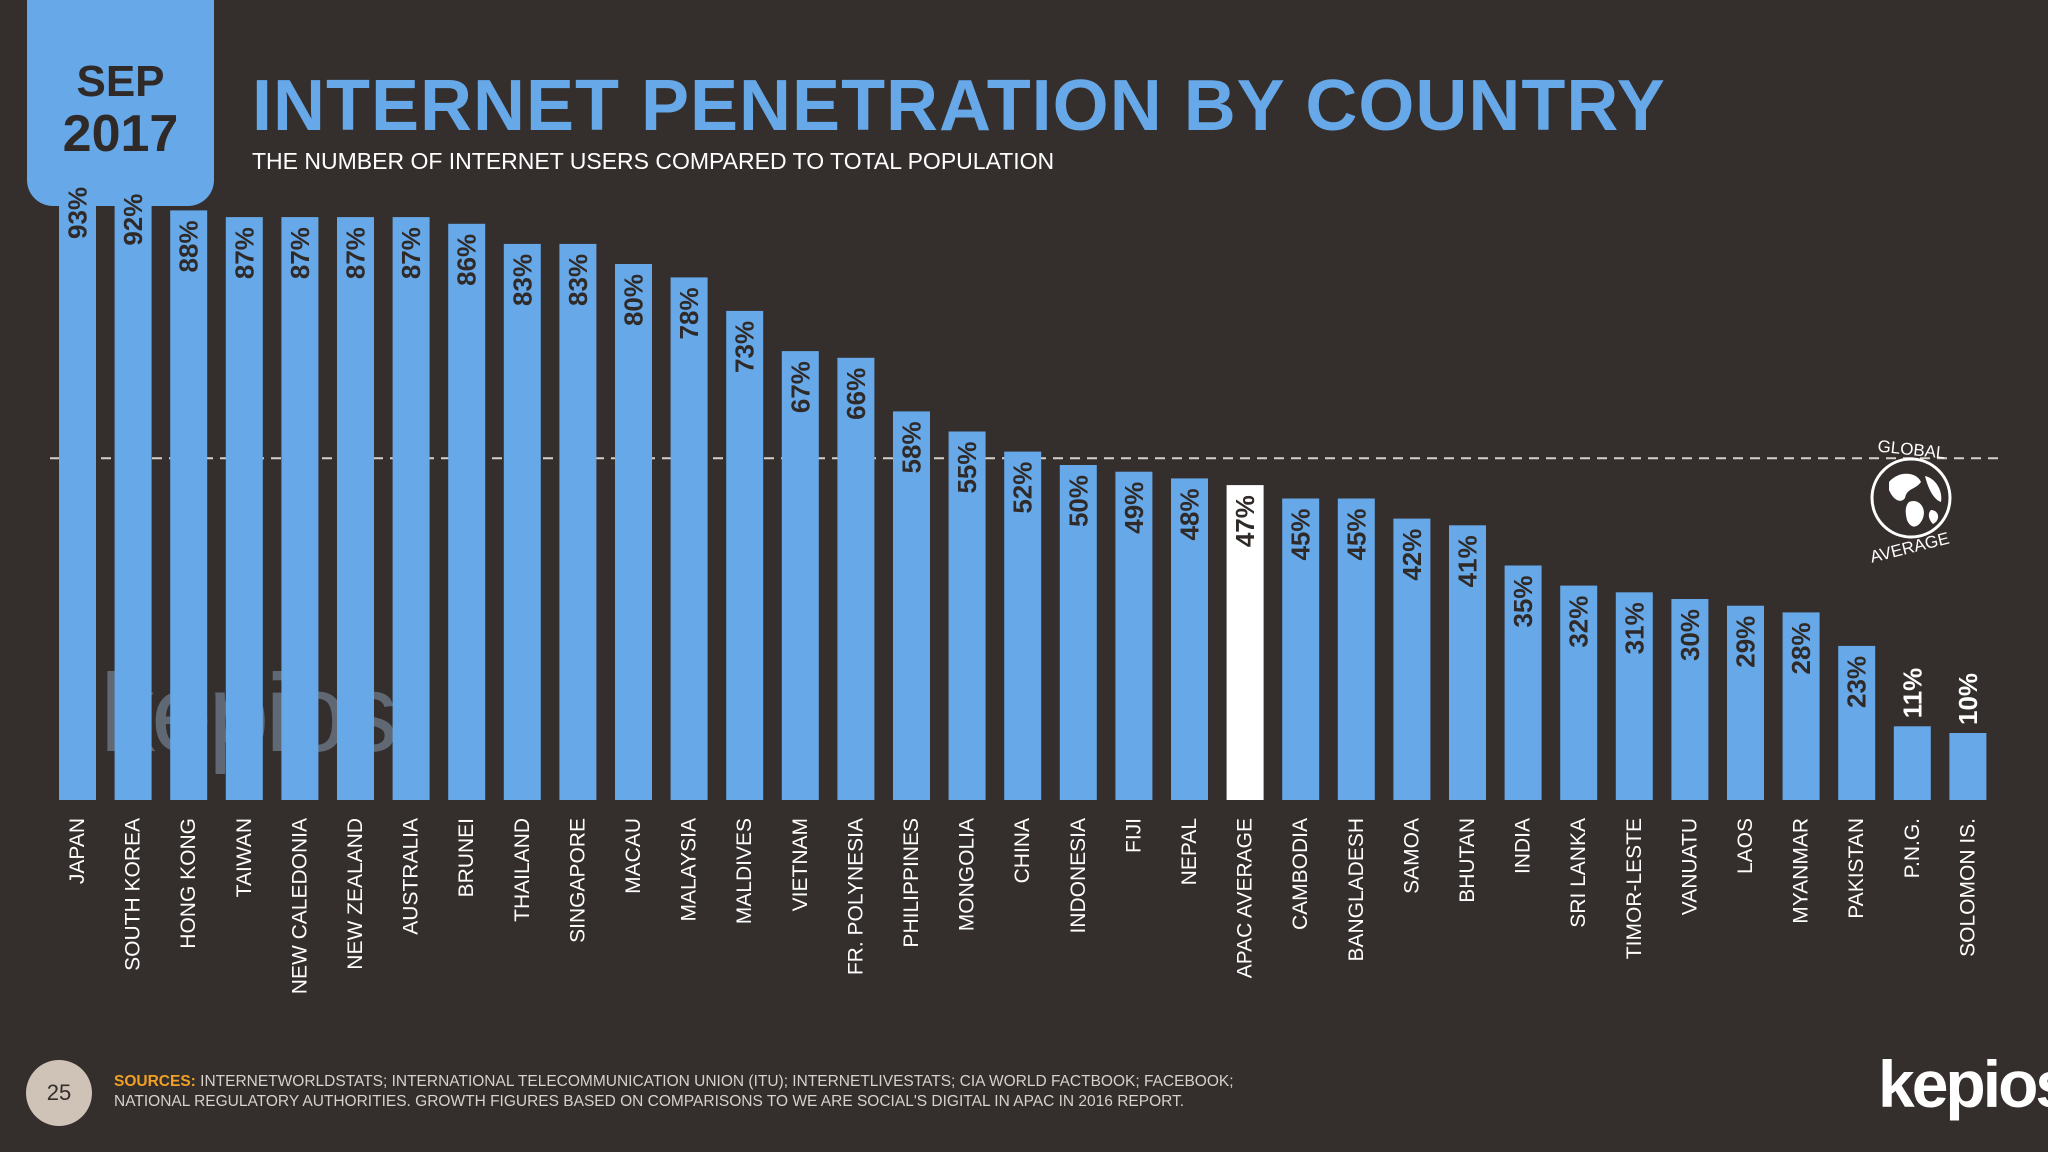 The width and height of the screenshot is (2048, 1152). Describe the element at coordinates (911, 605) in the screenshot. I see `bar-philippines` at that location.